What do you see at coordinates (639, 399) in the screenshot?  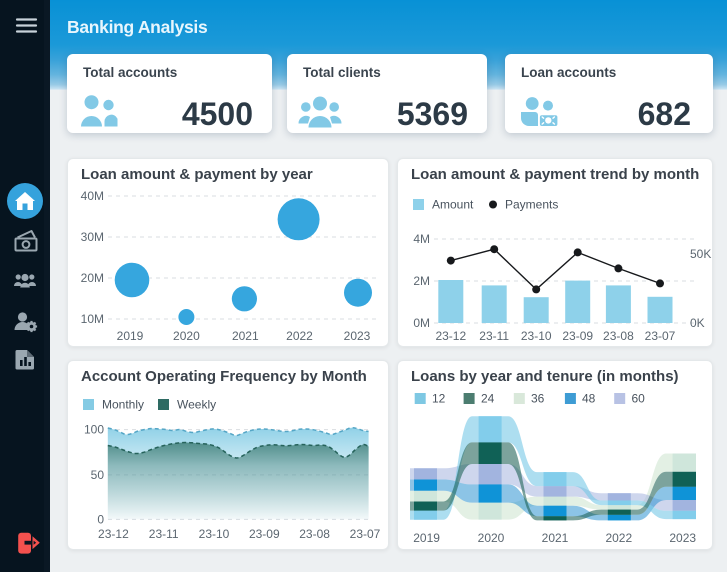 I see `svg-text: 60` at bounding box center [639, 399].